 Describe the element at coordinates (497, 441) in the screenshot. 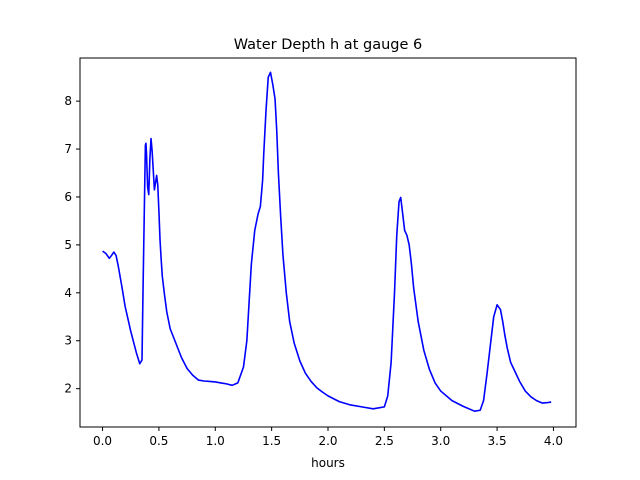

I see `x-tick-label: 3.5` at that location.